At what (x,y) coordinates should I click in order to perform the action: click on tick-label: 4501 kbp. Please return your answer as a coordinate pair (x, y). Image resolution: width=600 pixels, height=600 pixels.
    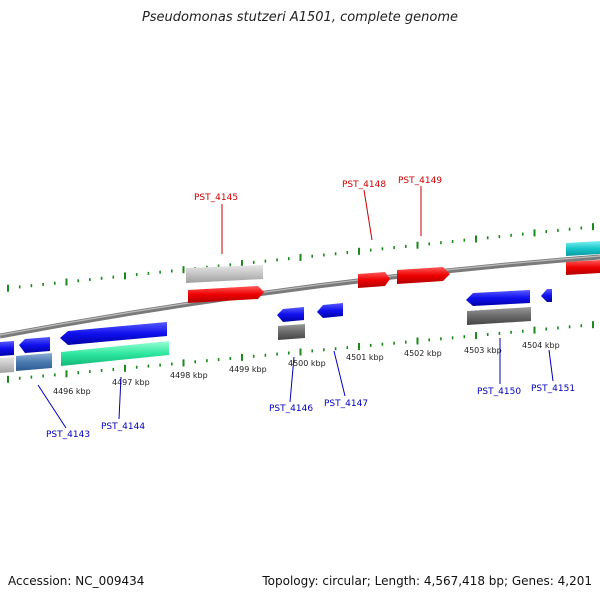
    Looking at the image, I should click on (365, 357).